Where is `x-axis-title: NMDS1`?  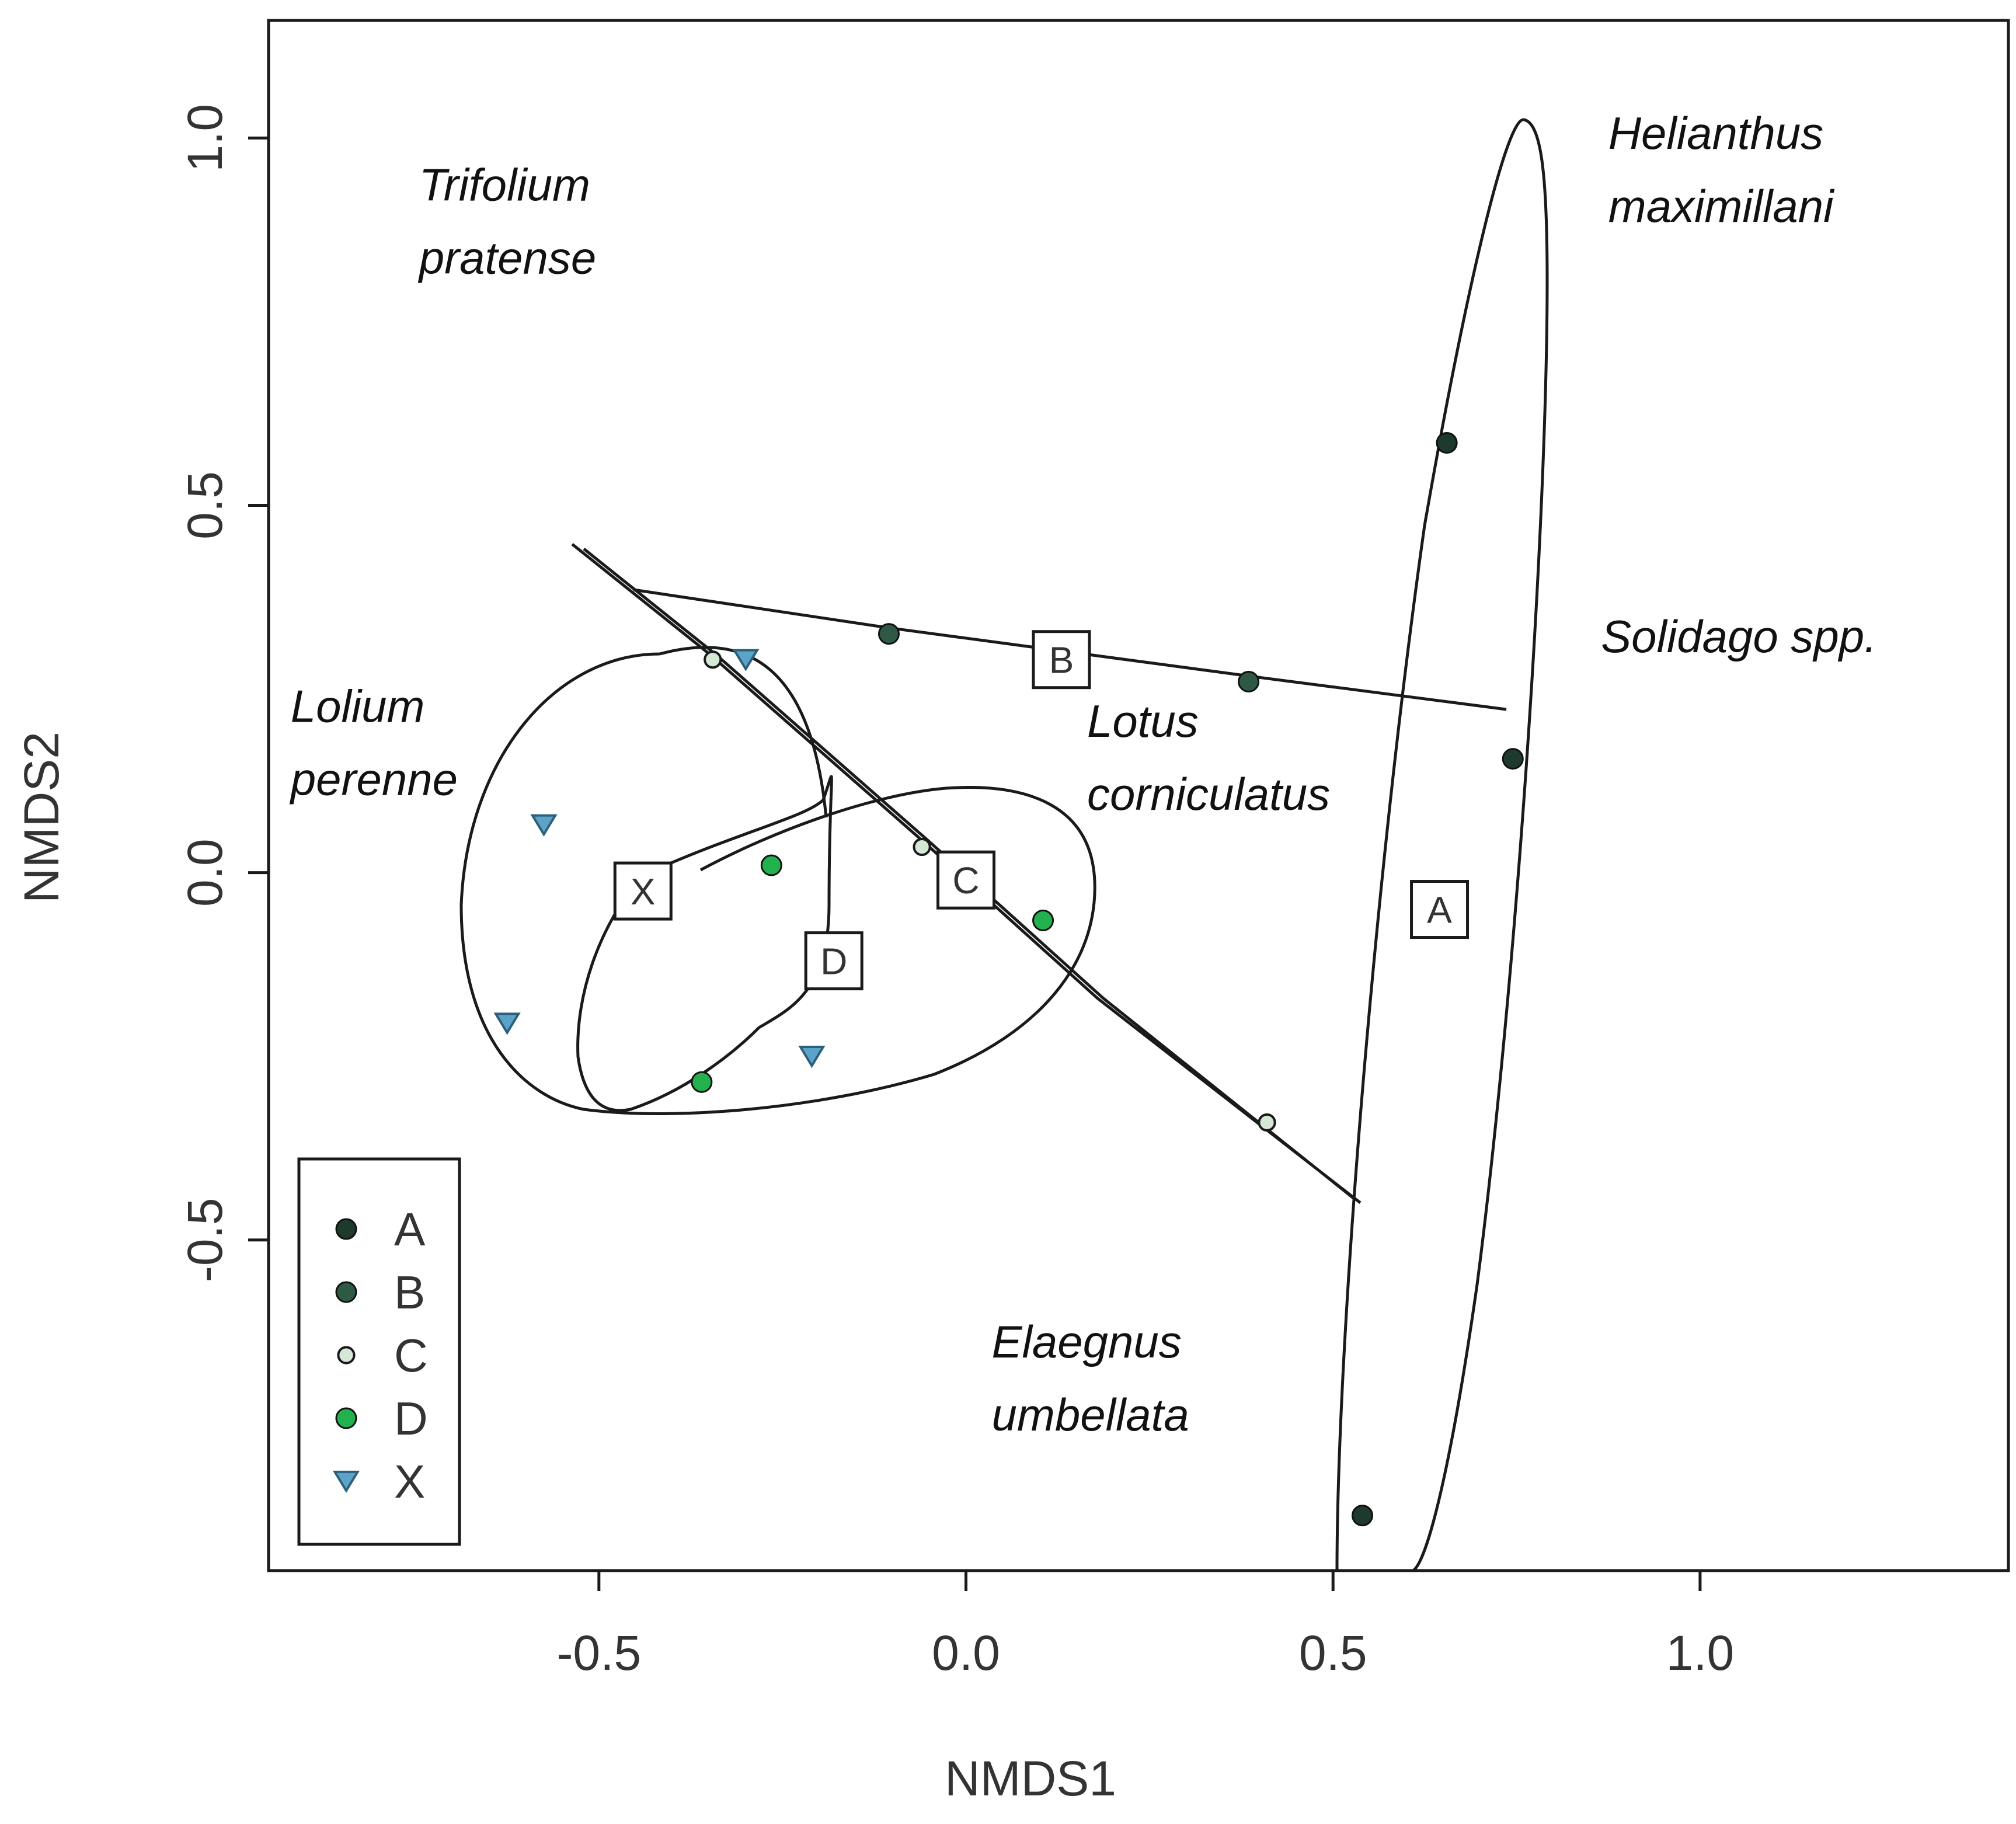
x-axis-title: NMDS1 is located at coordinates (1030, 1778).